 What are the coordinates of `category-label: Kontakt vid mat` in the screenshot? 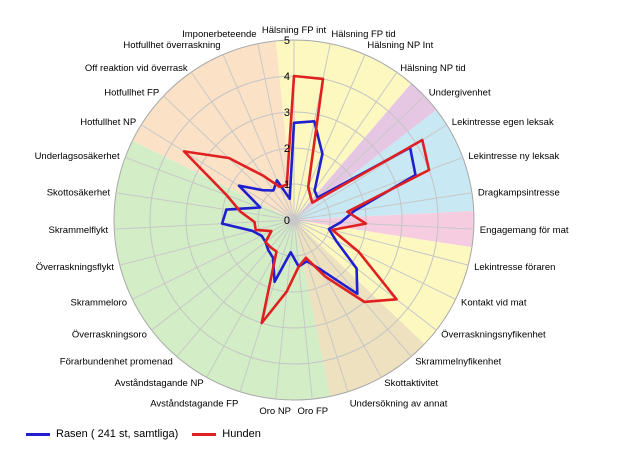 It's located at (494, 302).